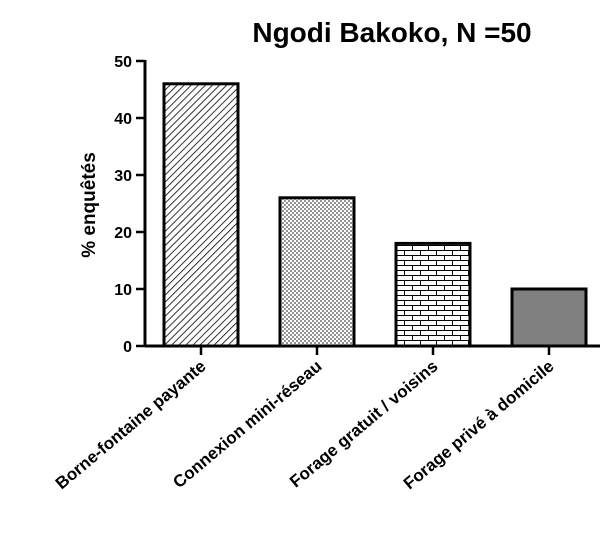  I want to click on y-axis-ticks: 0 10 20 30 40 50, so click(129, 205).